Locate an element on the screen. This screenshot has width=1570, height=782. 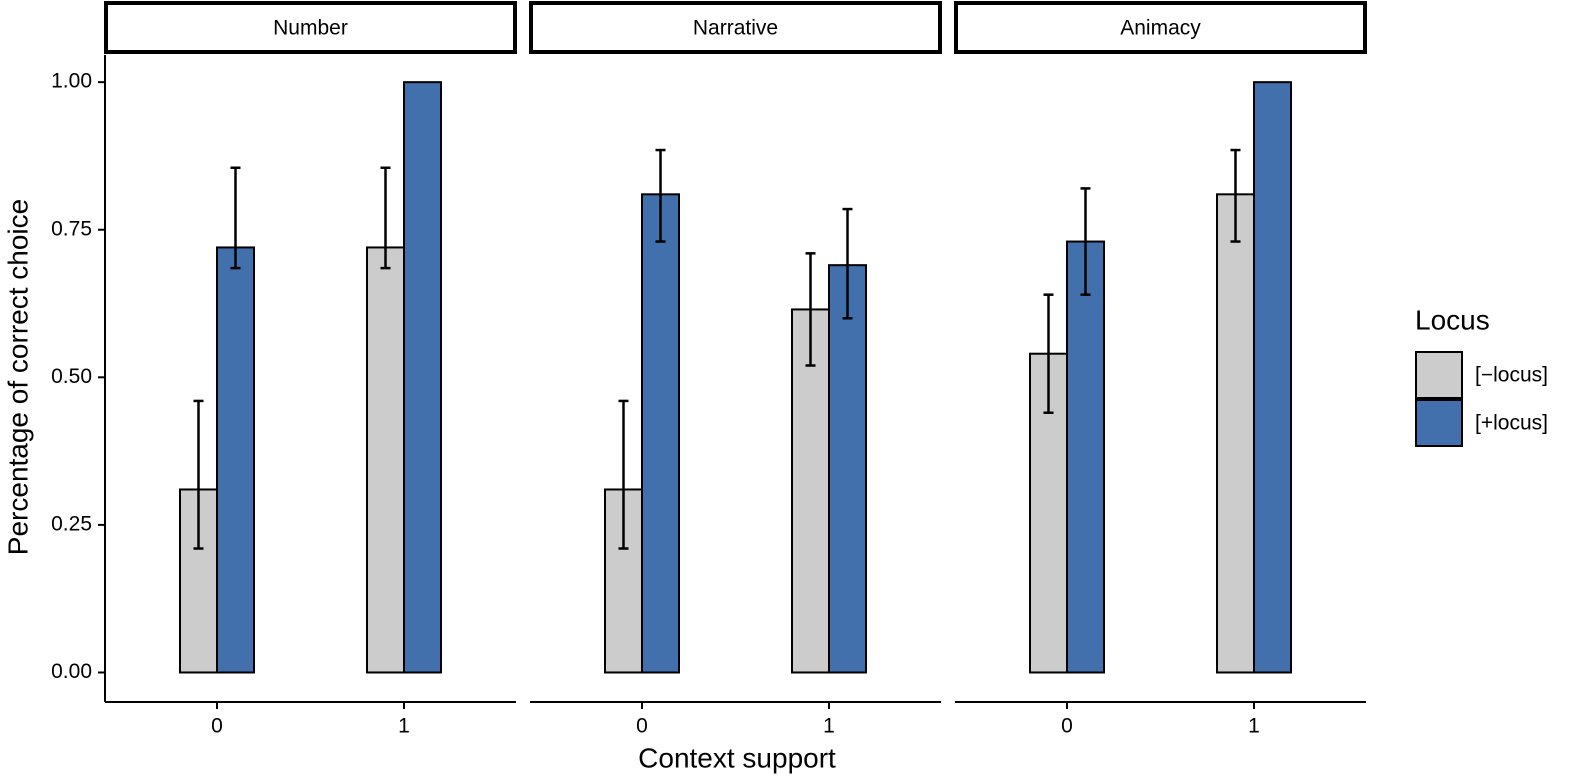
y-tick-label: 0.00 is located at coordinates (71, 671).